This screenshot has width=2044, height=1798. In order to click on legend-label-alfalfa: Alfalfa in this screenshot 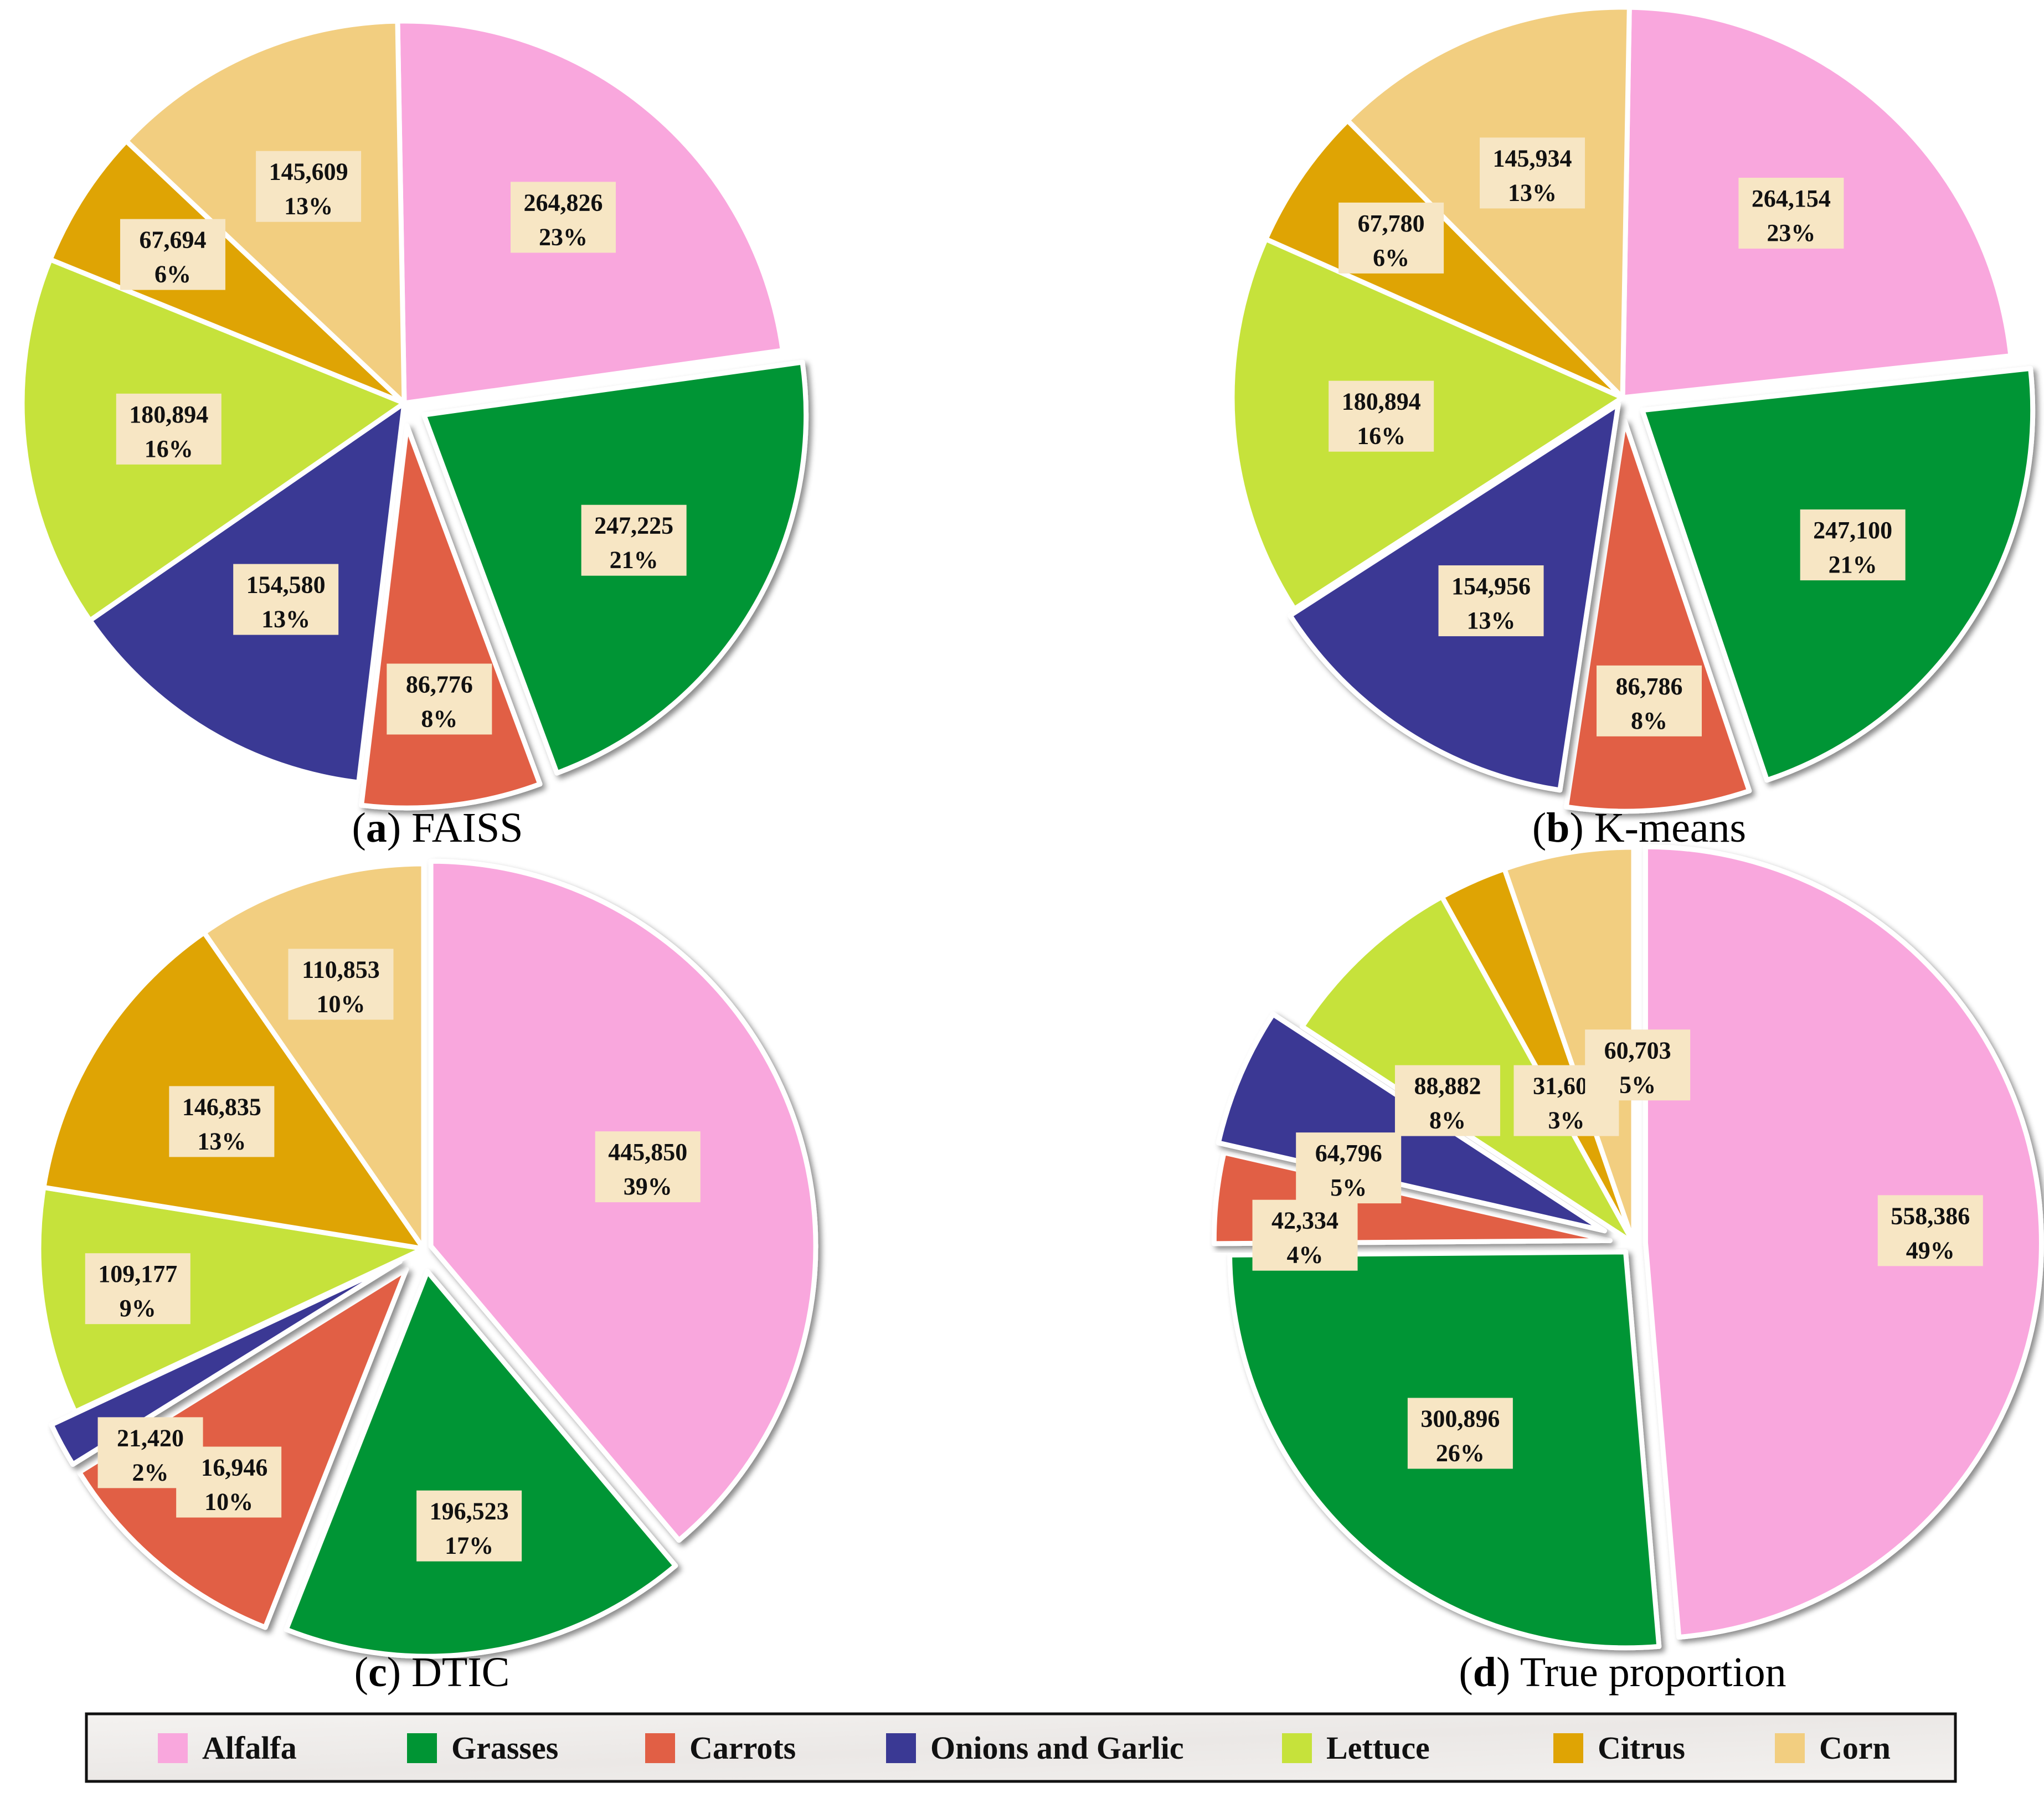, I will do `click(249, 1748)`.